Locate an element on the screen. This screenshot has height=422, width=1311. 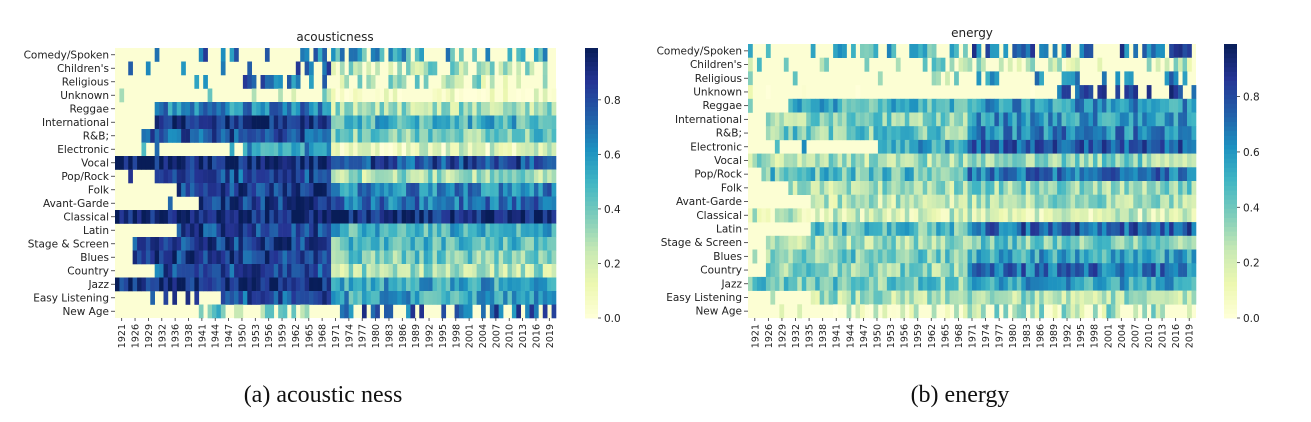
row-label: Electronic is located at coordinates (716, 147).